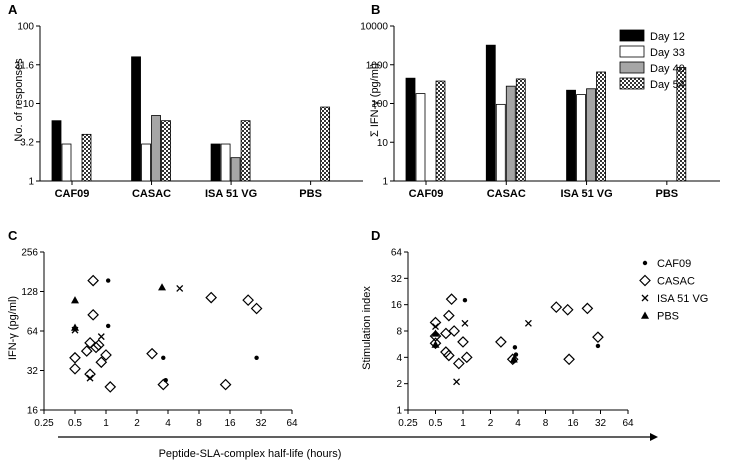 This screenshot has width=732, height=465. Describe the element at coordinates (25, 27) in the screenshot. I see `panel-a-y-tick-label: 100` at that location.